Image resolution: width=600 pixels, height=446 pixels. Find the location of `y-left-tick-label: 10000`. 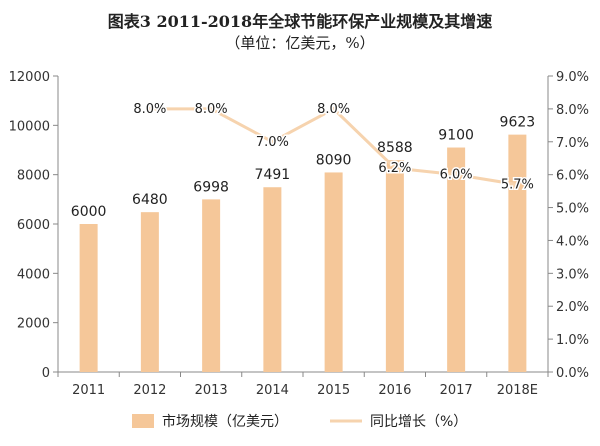

y-left-tick-label: 10000 is located at coordinates (29, 126).